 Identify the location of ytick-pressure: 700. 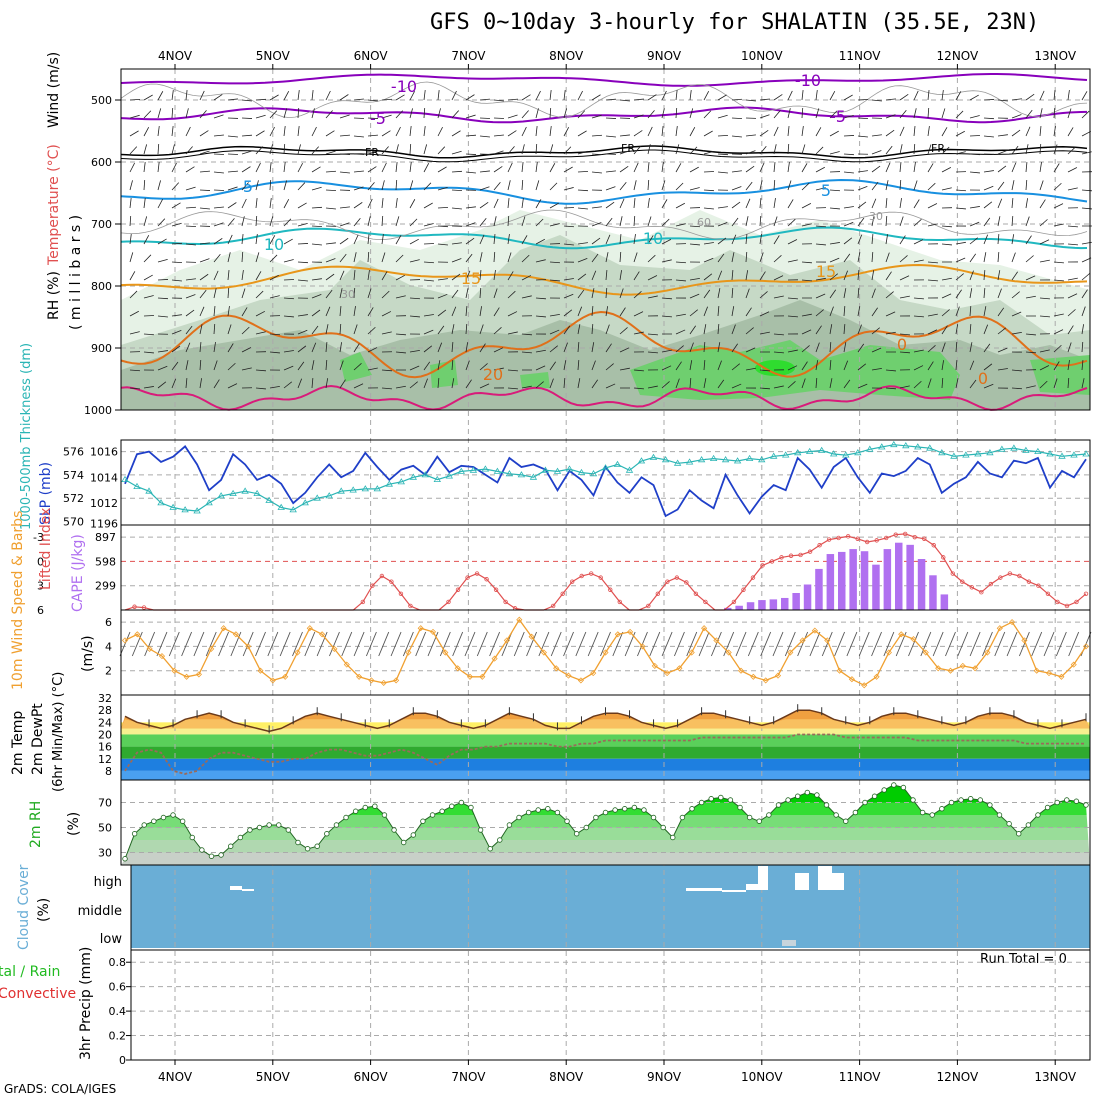
(101, 224).